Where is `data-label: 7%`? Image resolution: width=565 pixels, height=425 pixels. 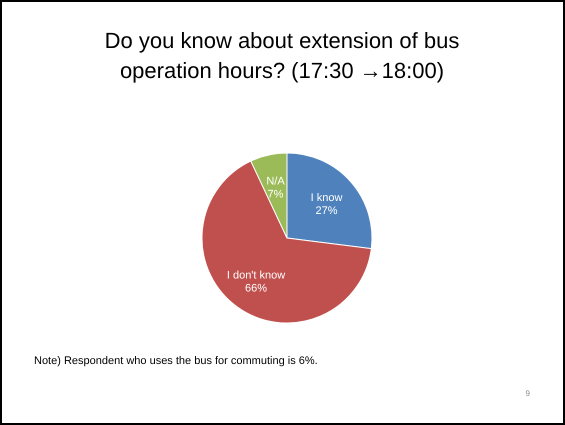
data-label: 7% is located at coordinates (276, 194).